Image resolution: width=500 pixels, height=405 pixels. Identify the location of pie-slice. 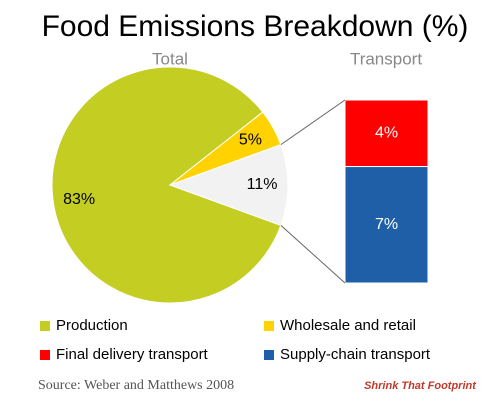
(228, 185).